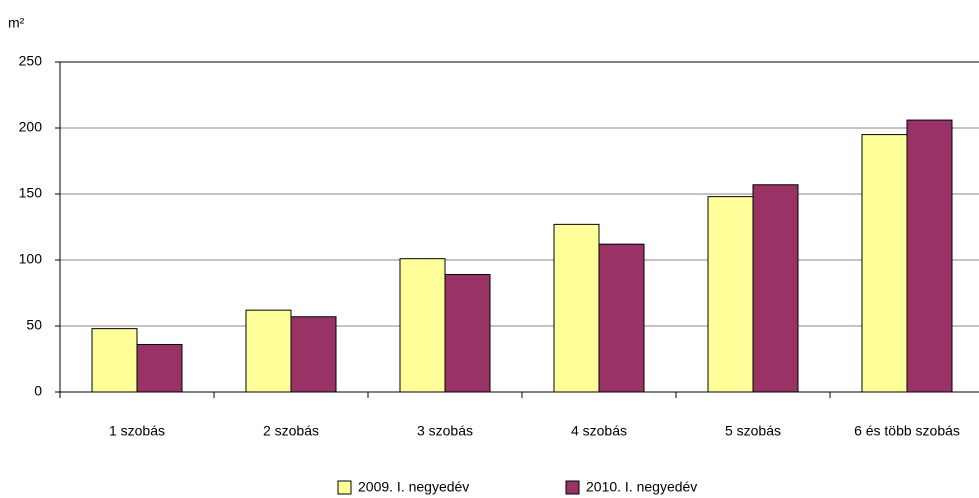 Image resolution: width=979 pixels, height=498 pixels. Describe the element at coordinates (907, 431) in the screenshot. I see `x-tick-label: 6 és több szobás` at that location.